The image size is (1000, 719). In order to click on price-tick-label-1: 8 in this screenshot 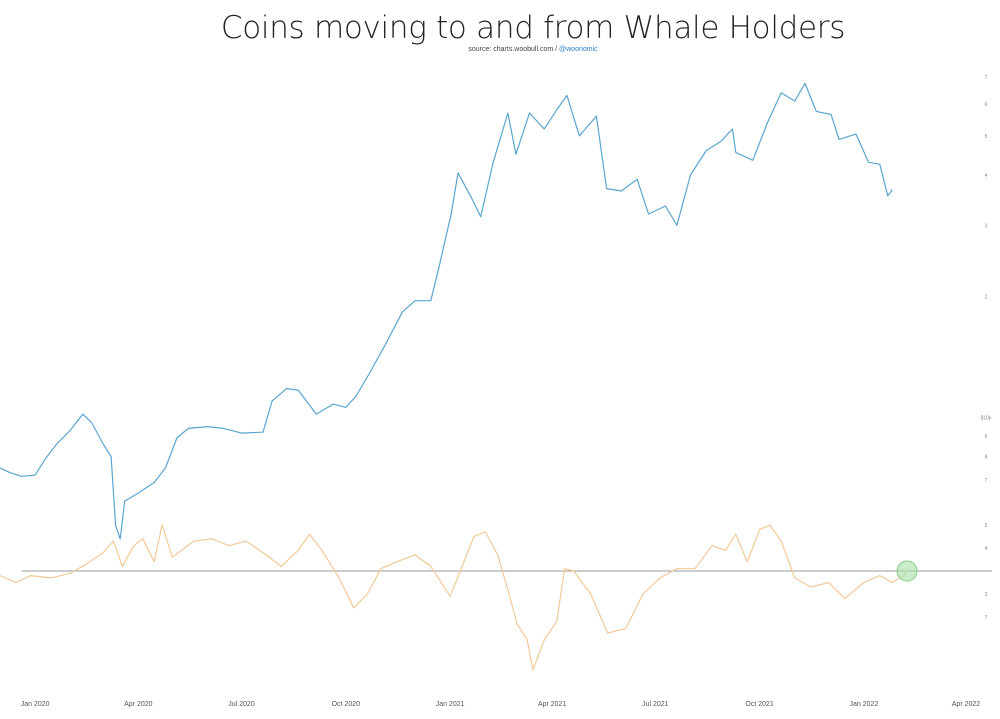, I will do `click(986, 458)`.